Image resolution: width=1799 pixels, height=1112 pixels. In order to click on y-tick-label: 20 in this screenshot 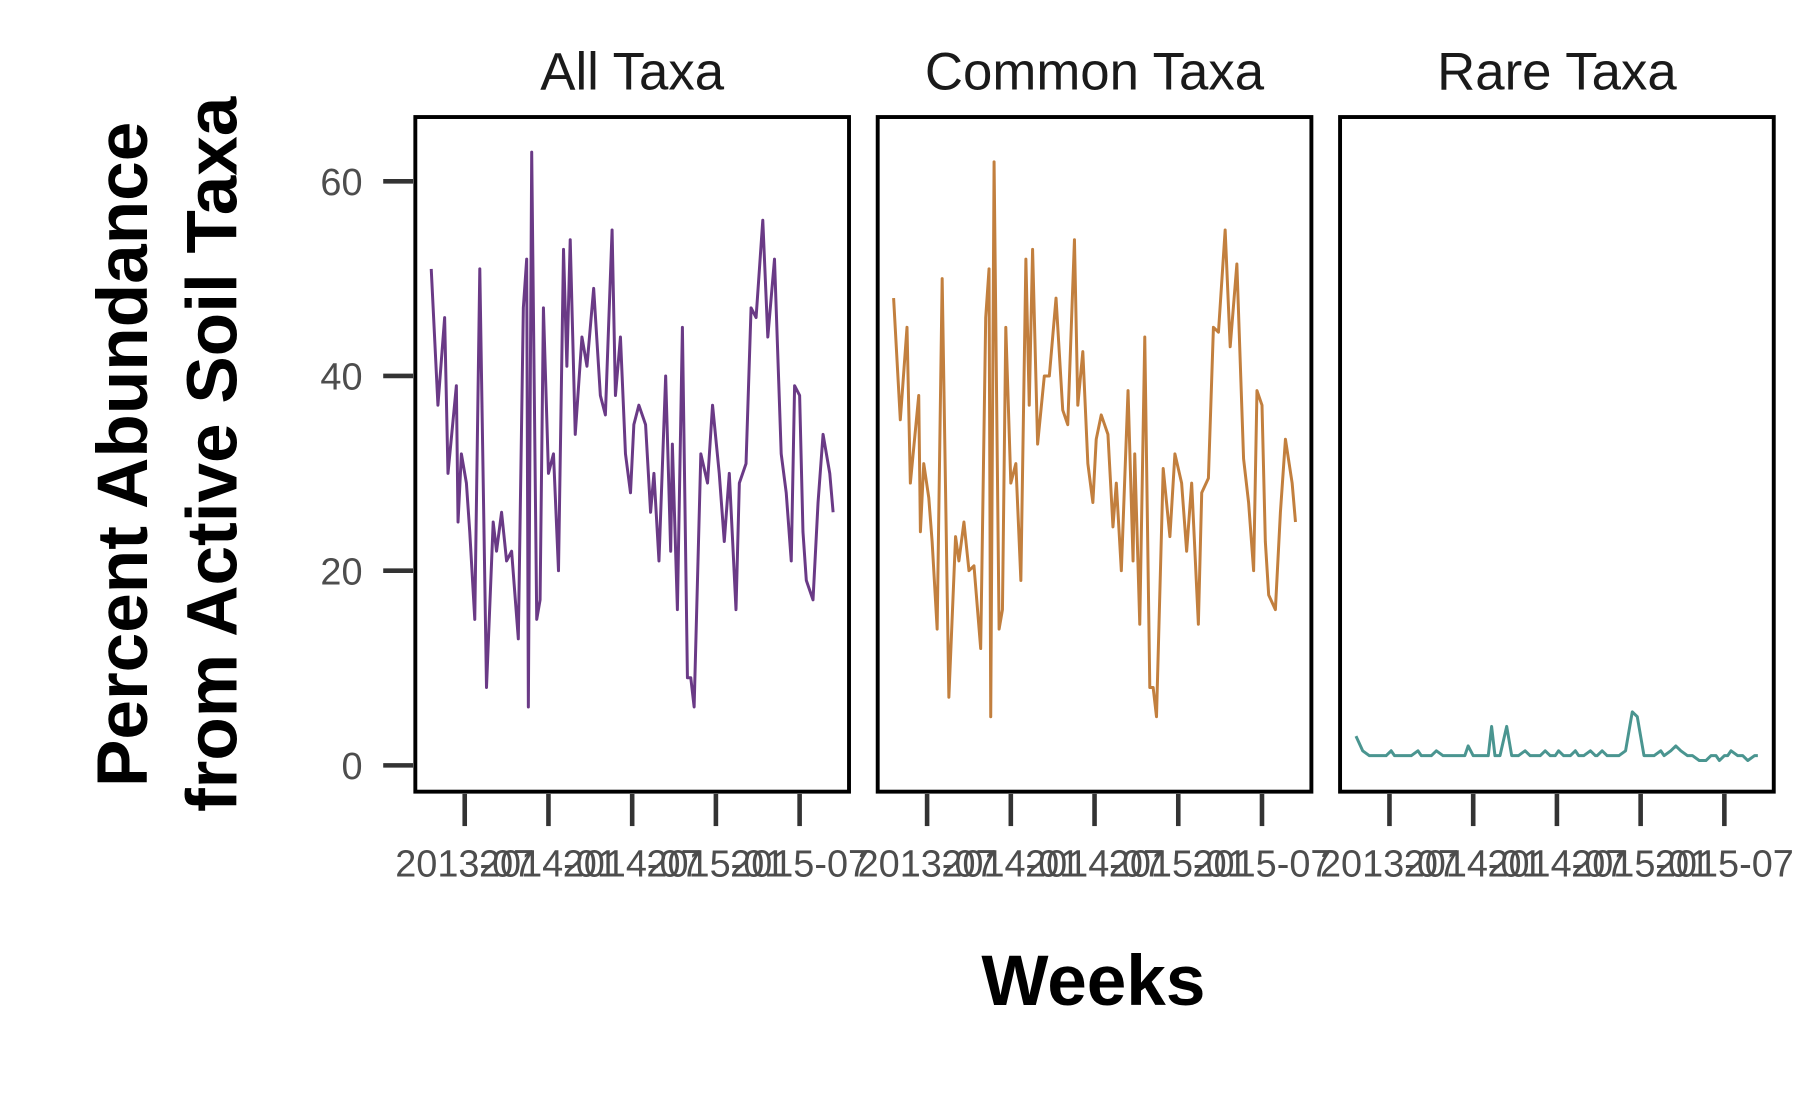, I will do `click(341, 572)`.